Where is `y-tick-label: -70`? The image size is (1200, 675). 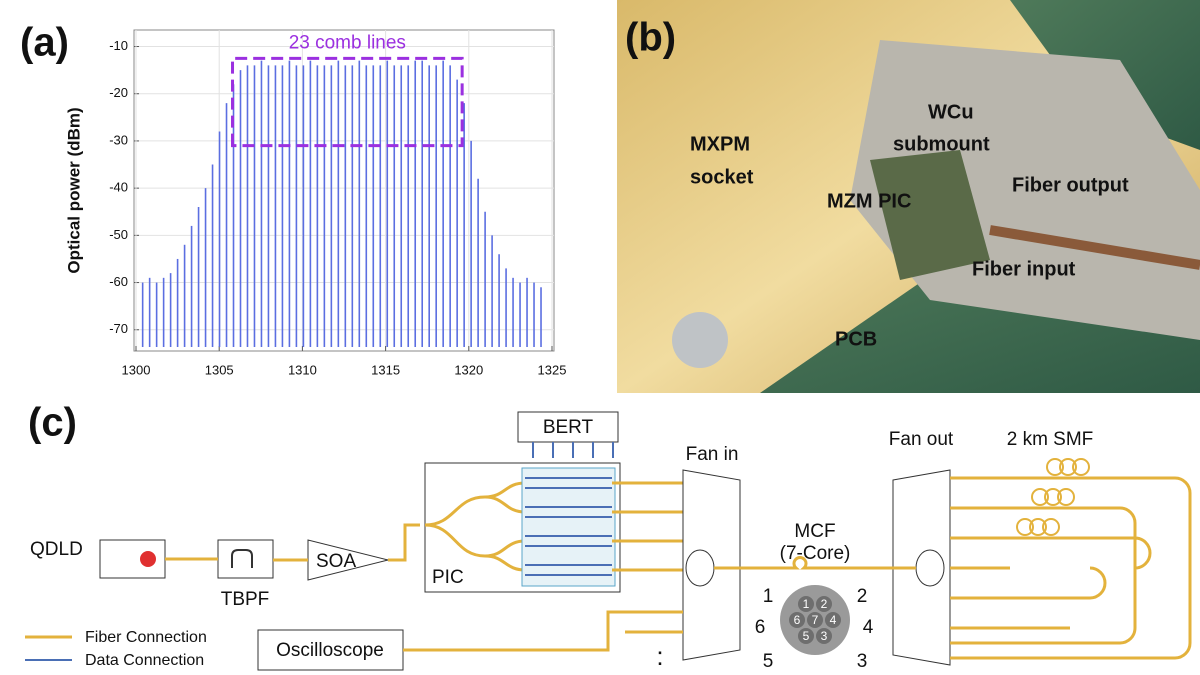 y-tick-label: -70 is located at coordinates (118, 328).